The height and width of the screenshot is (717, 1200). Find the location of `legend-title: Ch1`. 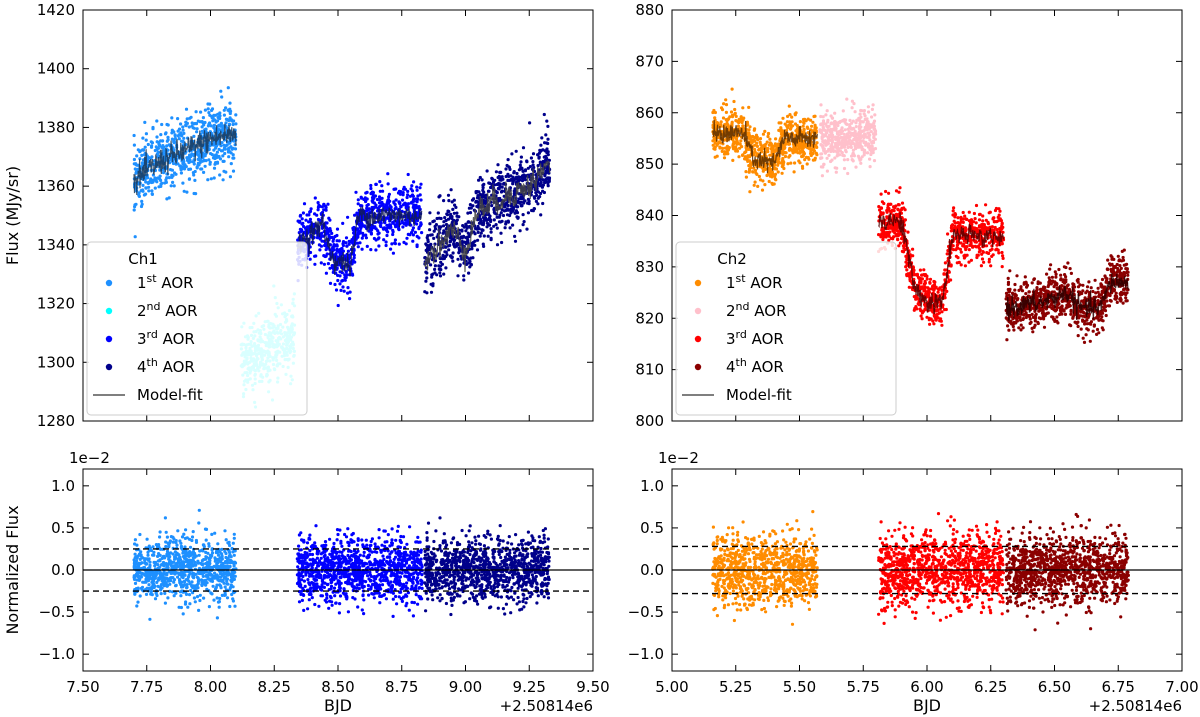

legend-title: Ch1 is located at coordinates (143, 259).